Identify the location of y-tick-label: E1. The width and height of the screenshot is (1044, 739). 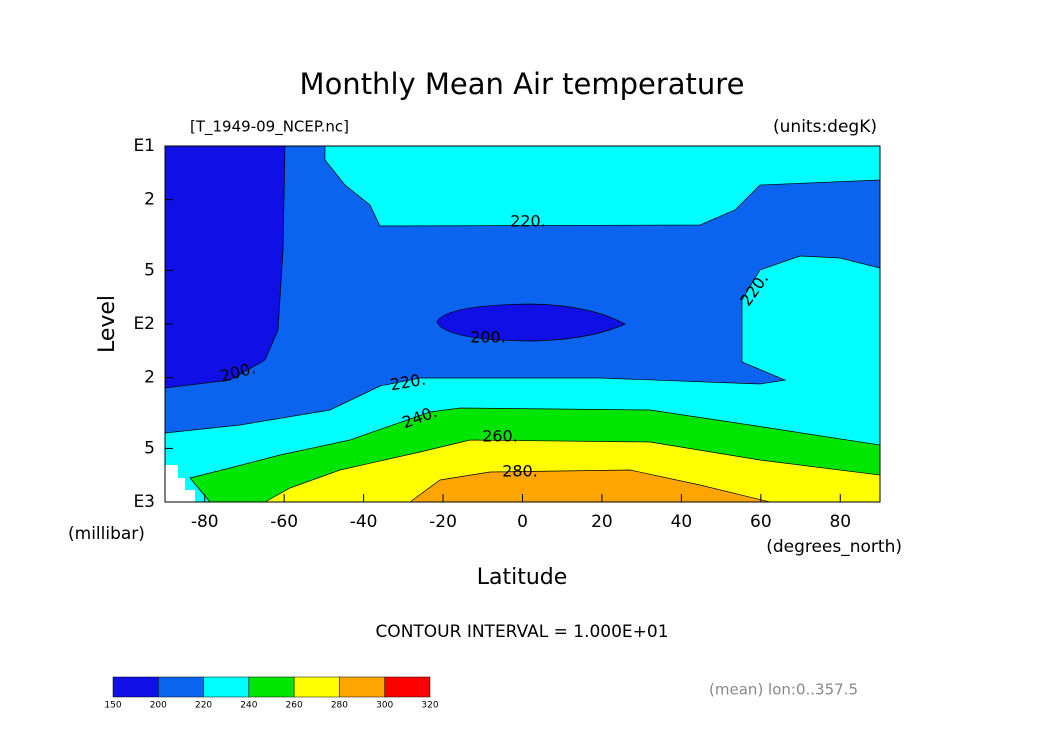
(144, 146).